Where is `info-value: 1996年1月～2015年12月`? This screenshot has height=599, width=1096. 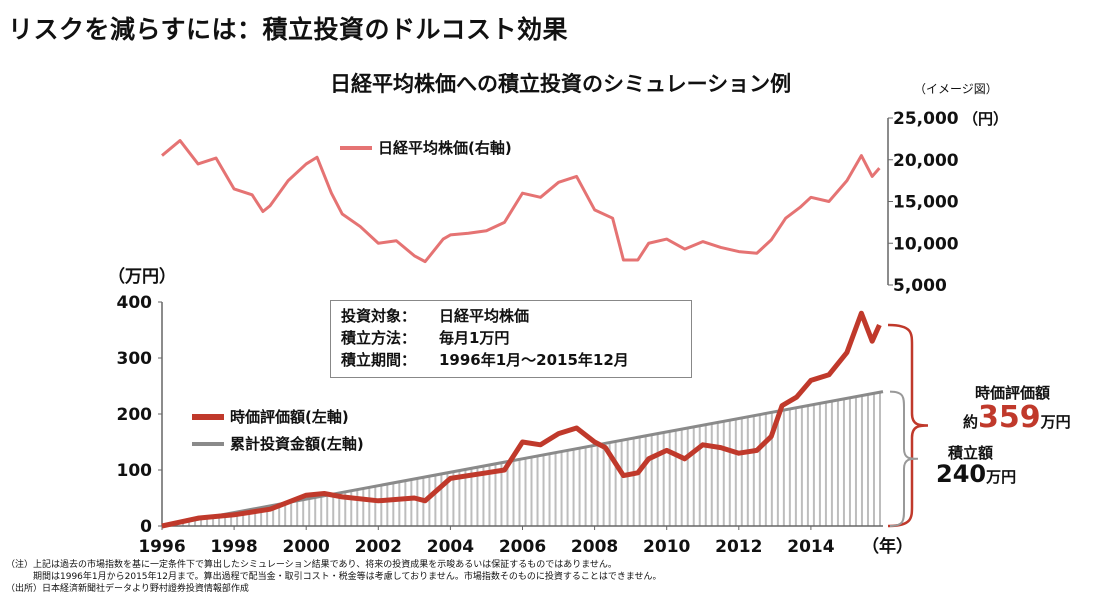 info-value: 1996年1月～2015年12月 is located at coordinates (534, 360).